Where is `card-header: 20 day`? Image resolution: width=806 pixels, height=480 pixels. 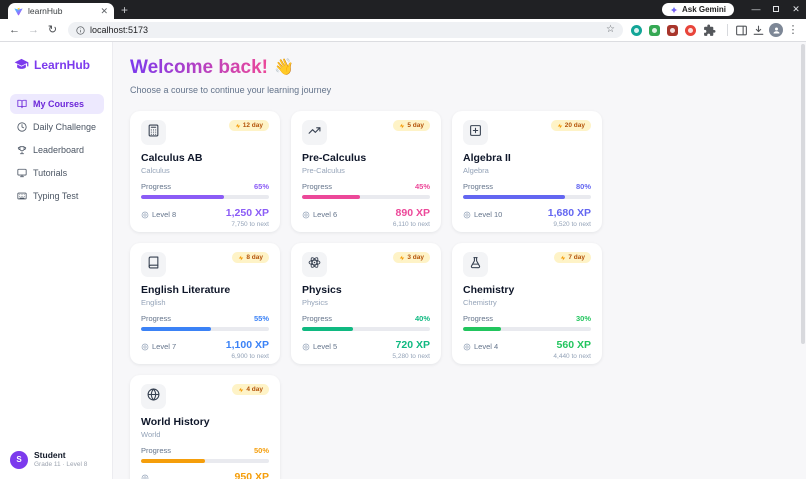 card-header: 20 day is located at coordinates (527, 132).